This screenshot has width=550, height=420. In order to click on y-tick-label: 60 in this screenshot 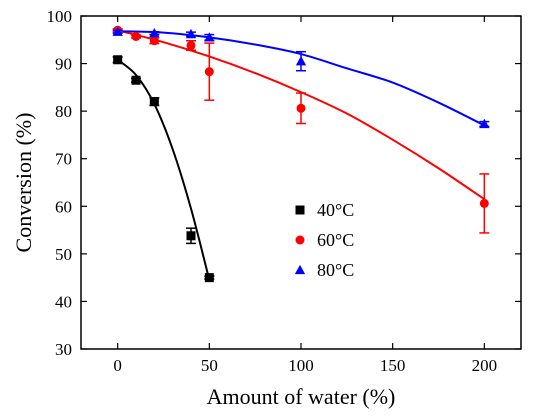, I will do `click(63, 206)`.